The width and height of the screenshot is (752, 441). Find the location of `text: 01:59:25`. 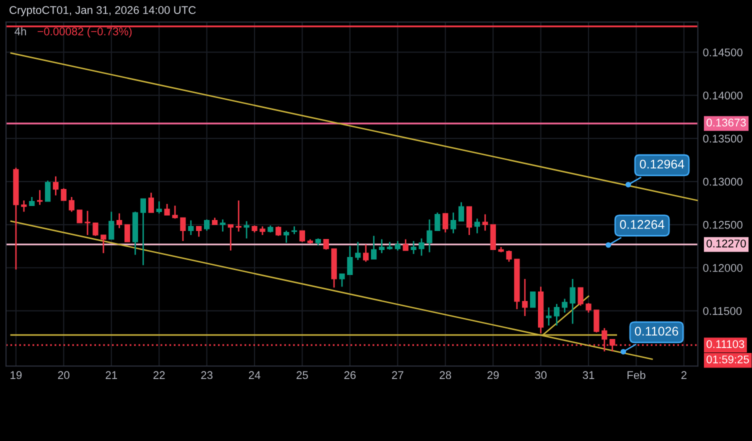

text: 01:59:25 is located at coordinates (727, 359).